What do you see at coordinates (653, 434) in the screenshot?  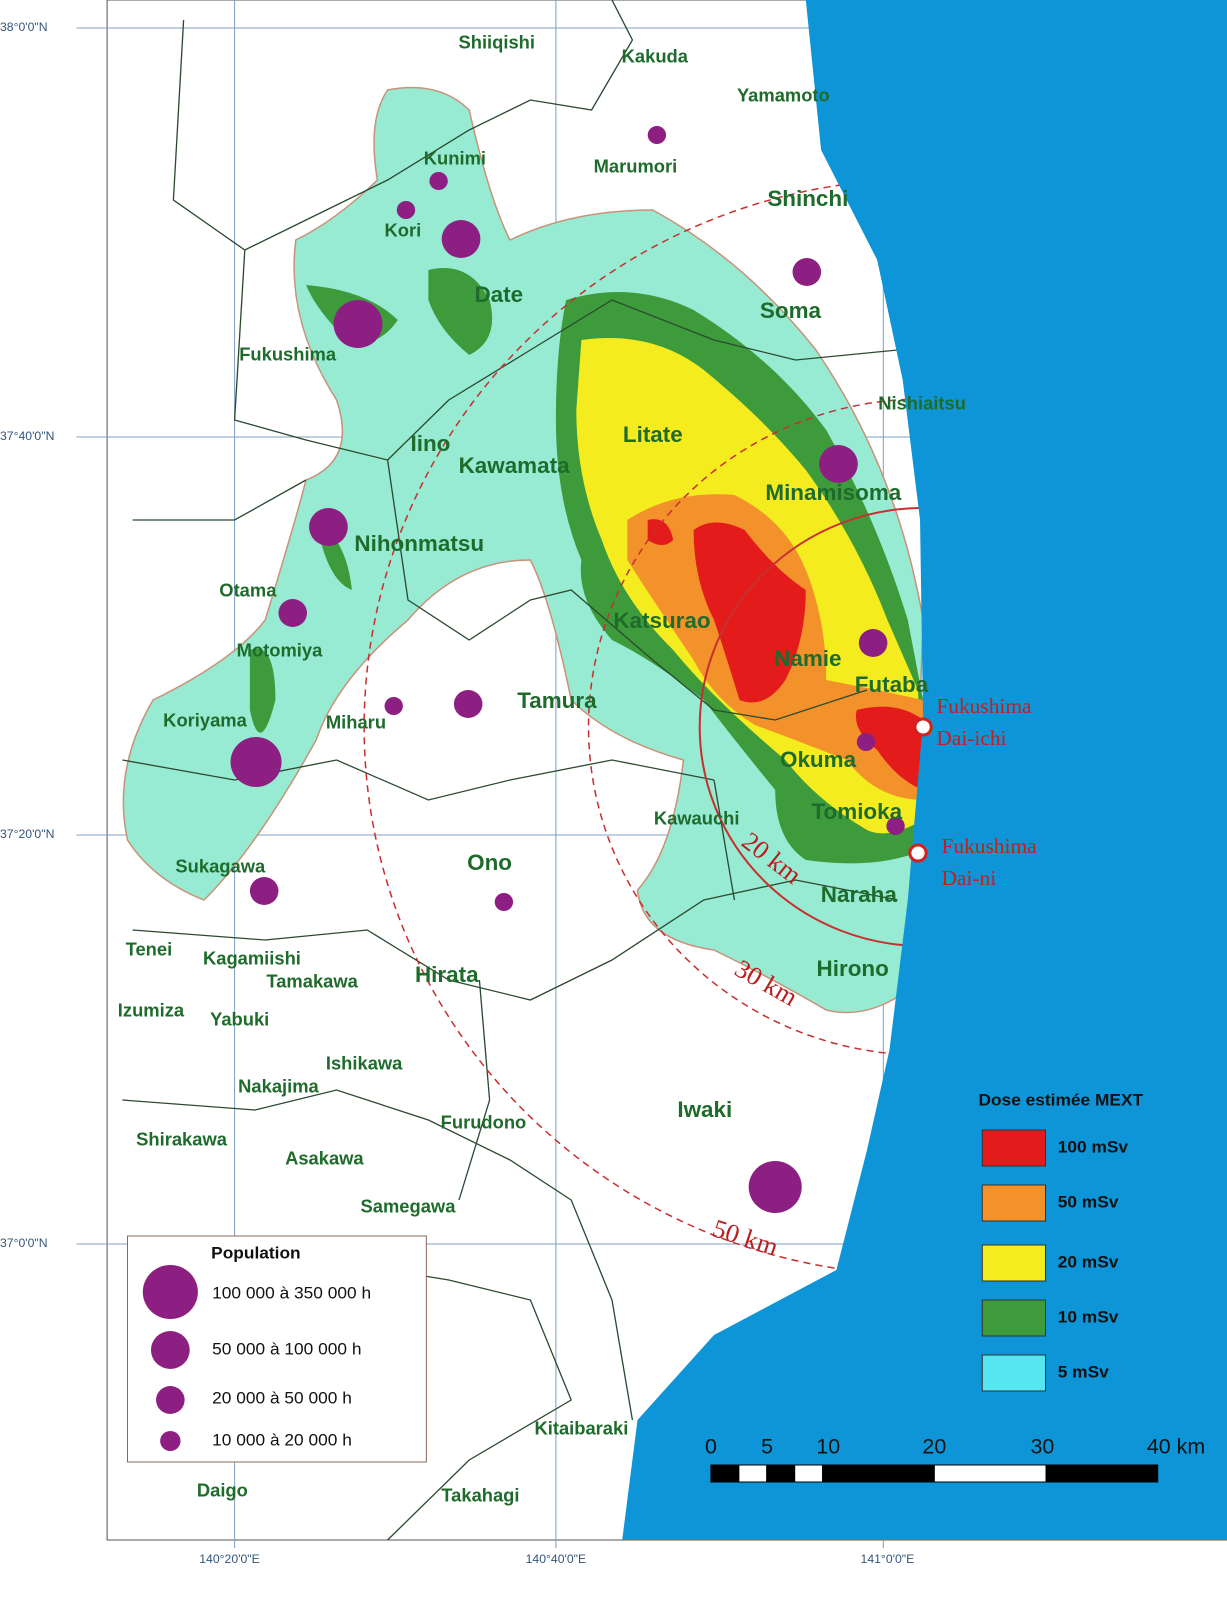 I see `place-label: Litate` at bounding box center [653, 434].